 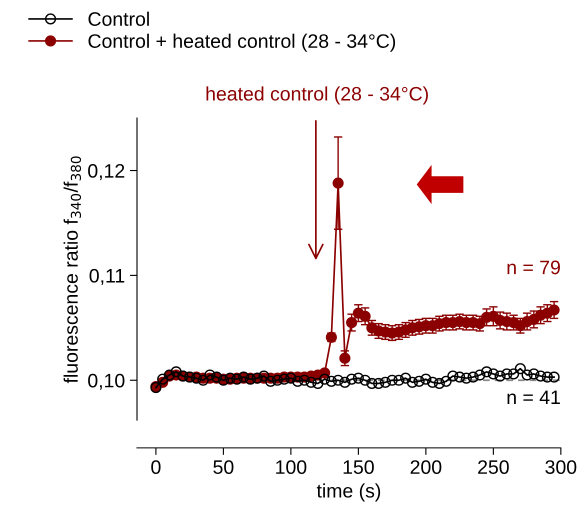 What do you see at coordinates (426, 467) in the screenshot?
I see `x-tick-label: 200` at bounding box center [426, 467].